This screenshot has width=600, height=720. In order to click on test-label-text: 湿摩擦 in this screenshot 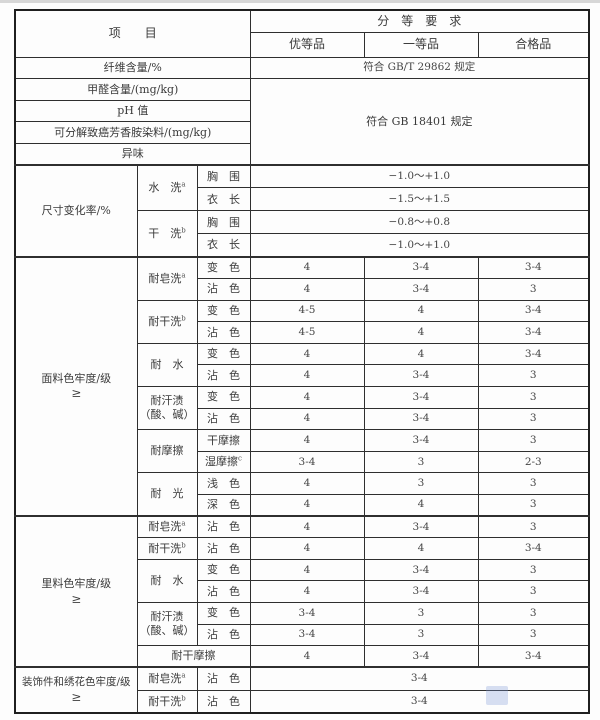, I will do `click(222, 462)`.